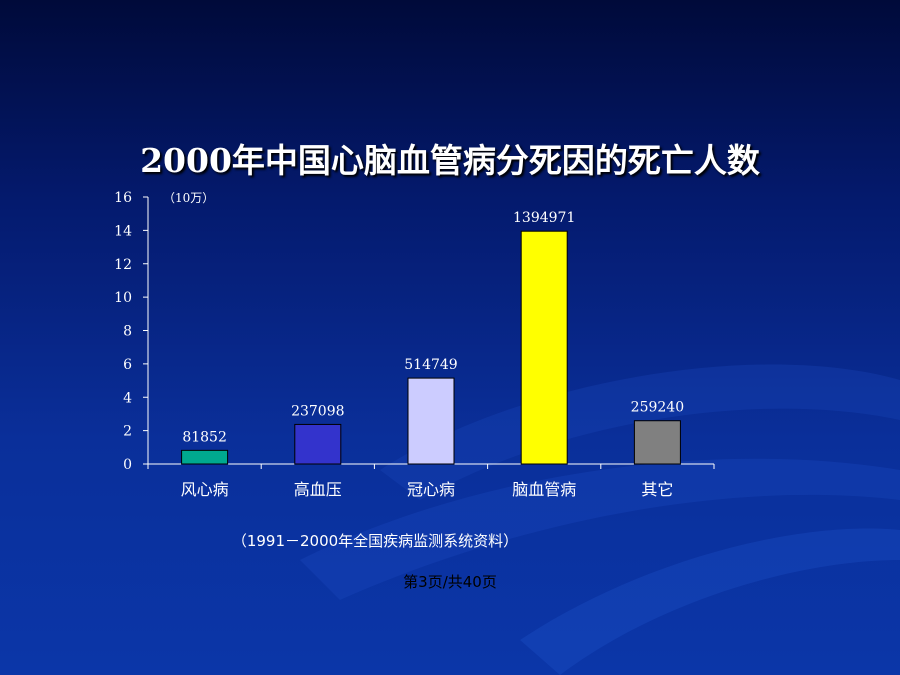 The width and height of the screenshot is (900, 675). Describe the element at coordinates (123, 198) in the screenshot. I see `y-tick-label: 16` at that location.